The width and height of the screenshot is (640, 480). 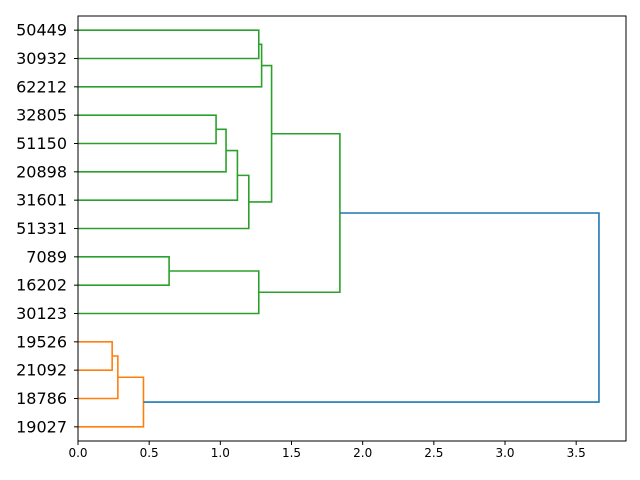 What do you see at coordinates (95, 356) in the screenshot?
I see `dendrogram-link-m11` at bounding box center [95, 356].